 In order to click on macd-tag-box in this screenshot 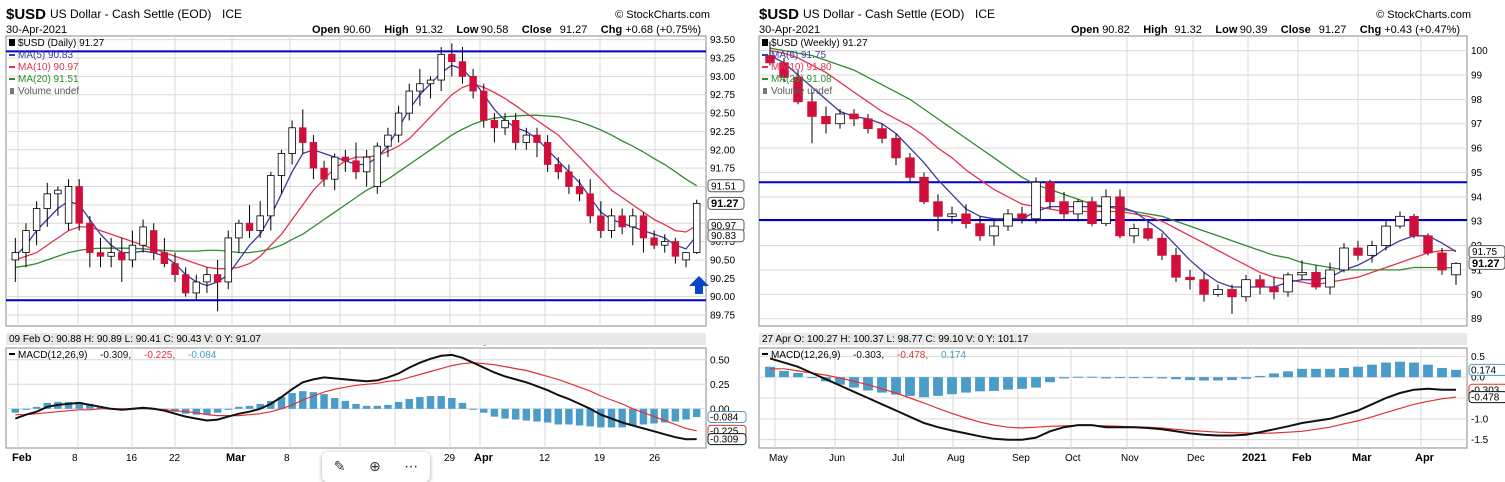, I will do `click(727, 439)`.